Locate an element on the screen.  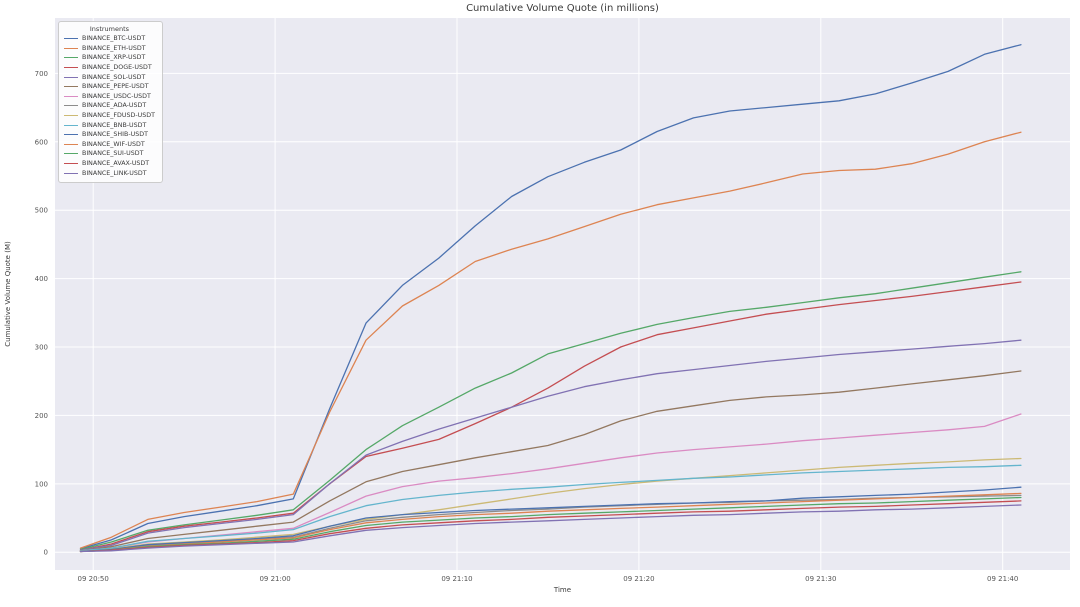
legend-item: BINANCE_ETH-USDT is located at coordinates (109, 49).